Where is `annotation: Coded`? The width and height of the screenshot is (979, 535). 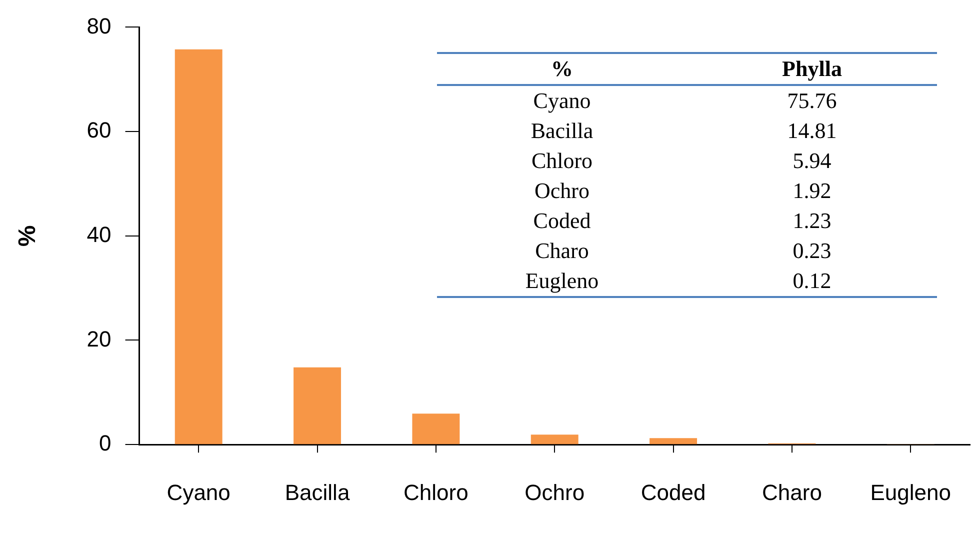 annotation: Coded is located at coordinates (562, 221).